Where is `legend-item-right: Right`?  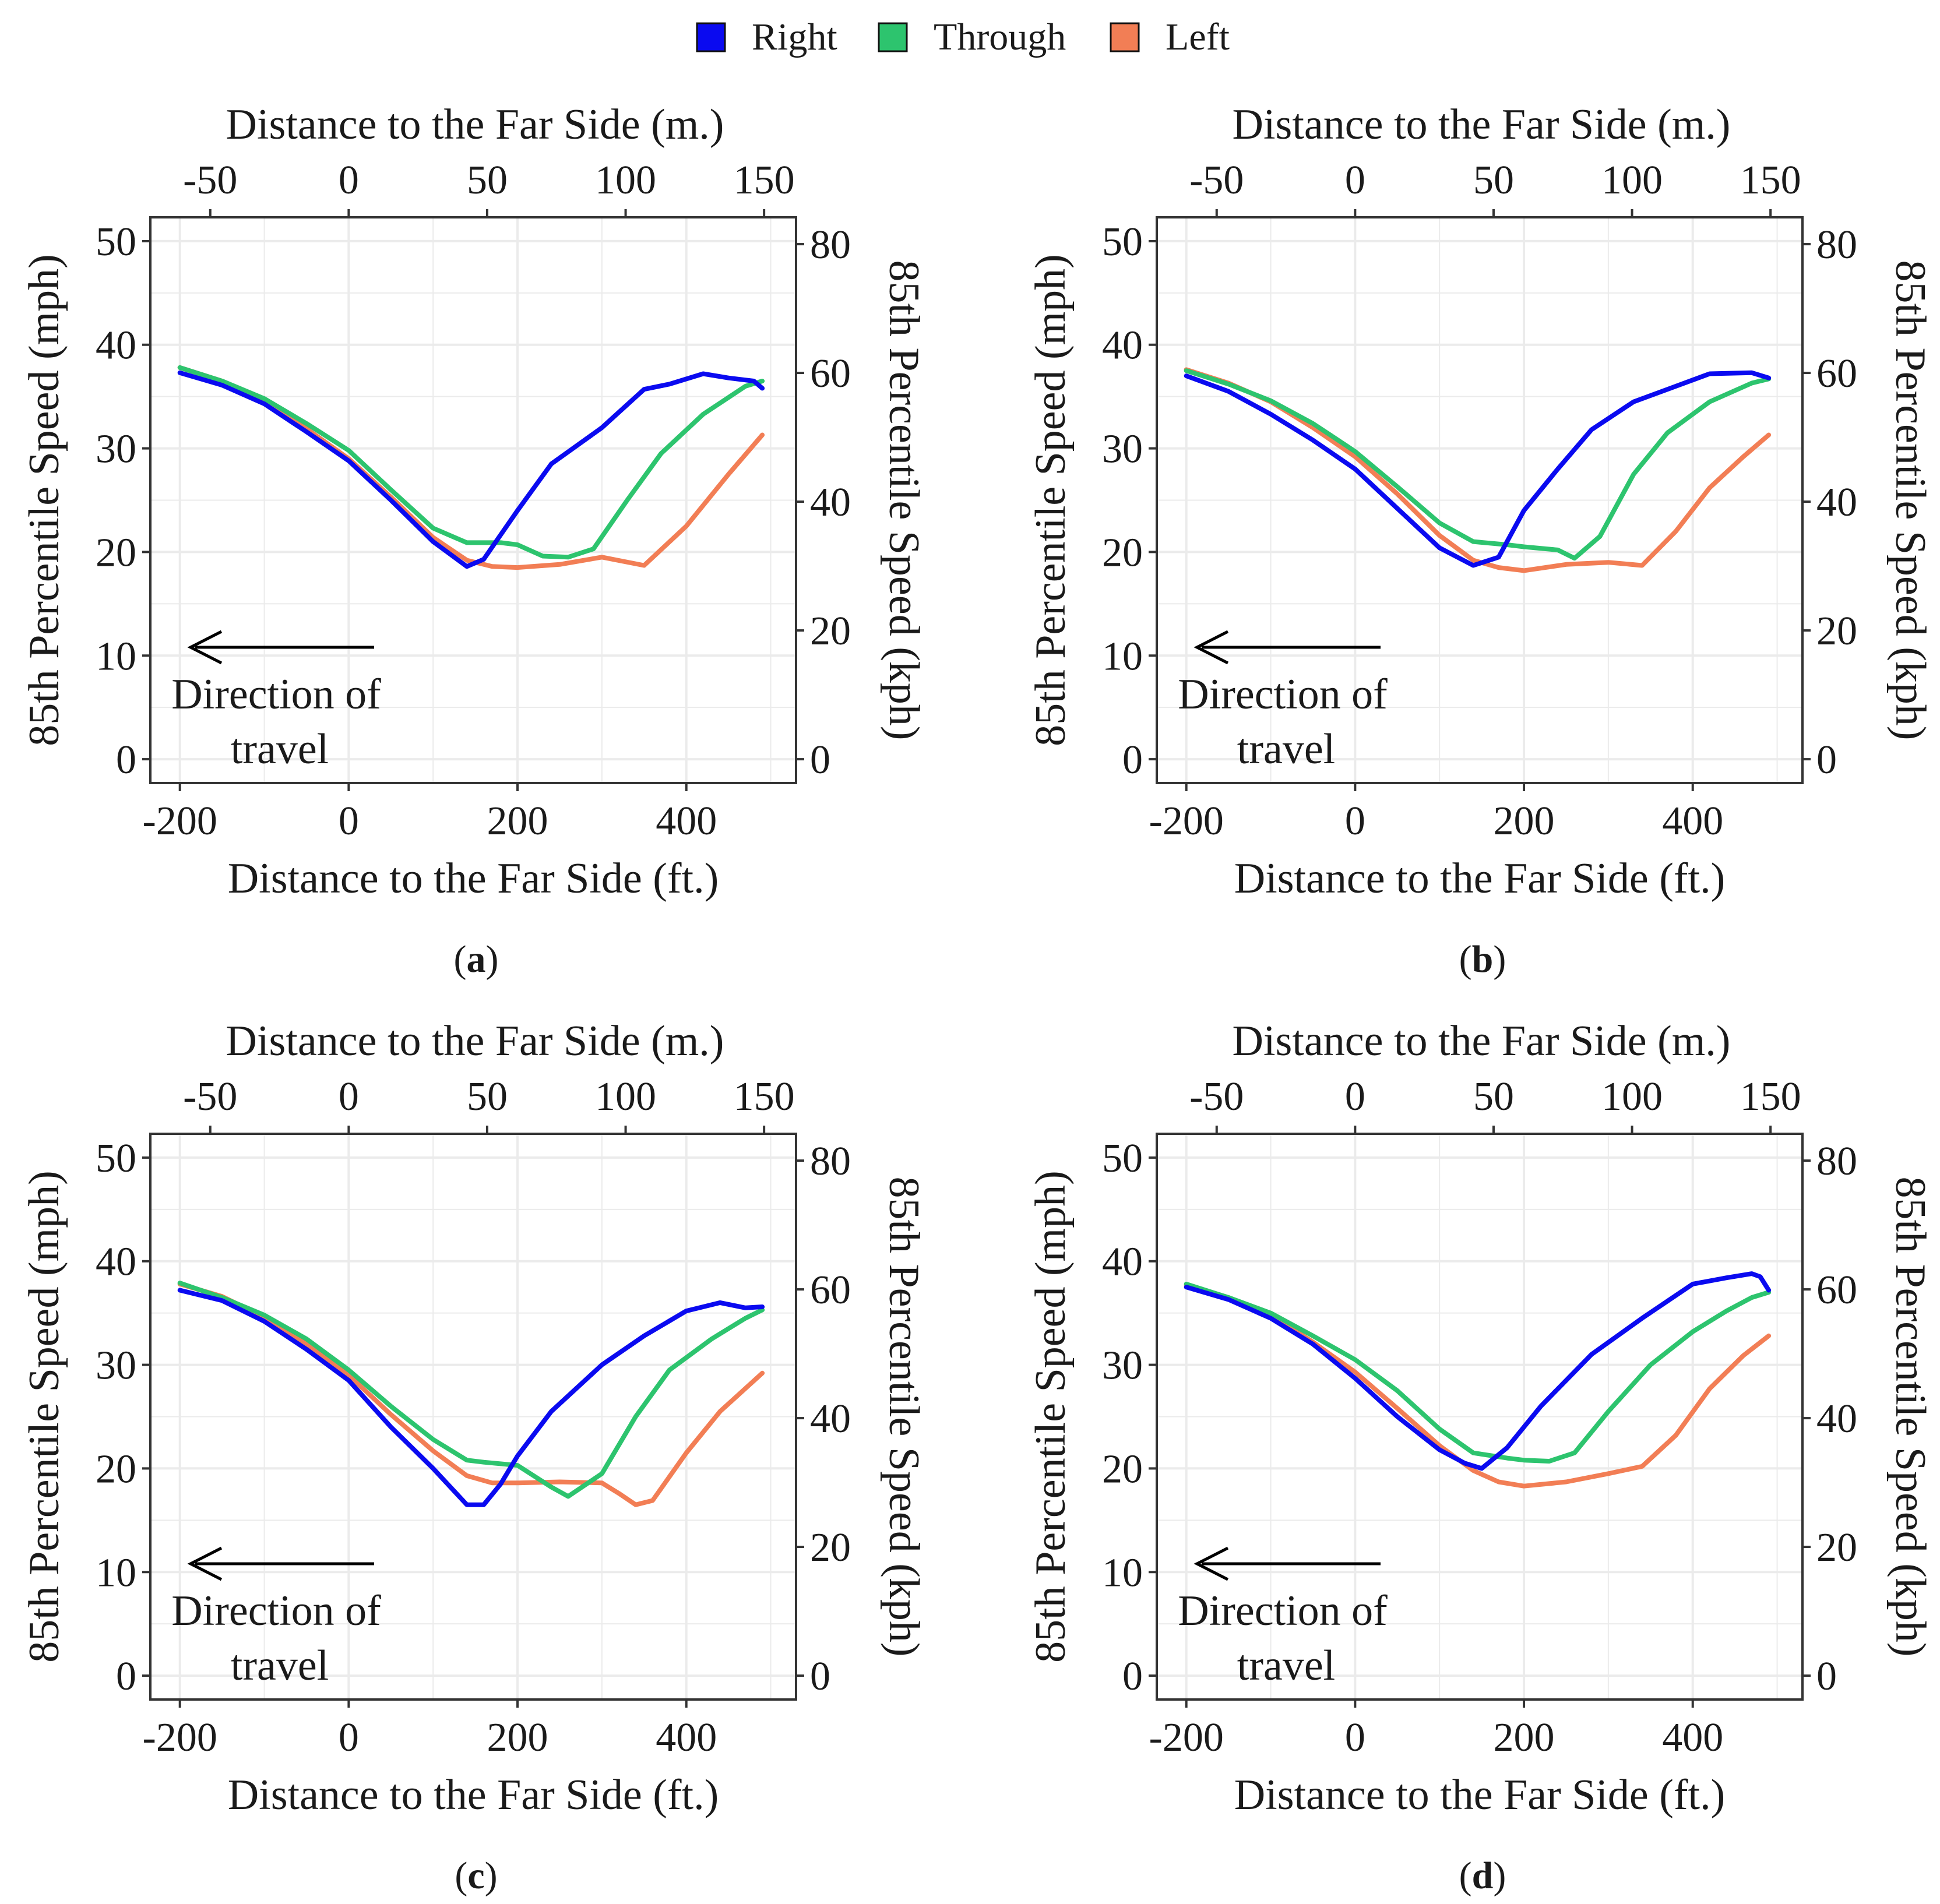
legend-item-right: Right is located at coordinates (766, 37).